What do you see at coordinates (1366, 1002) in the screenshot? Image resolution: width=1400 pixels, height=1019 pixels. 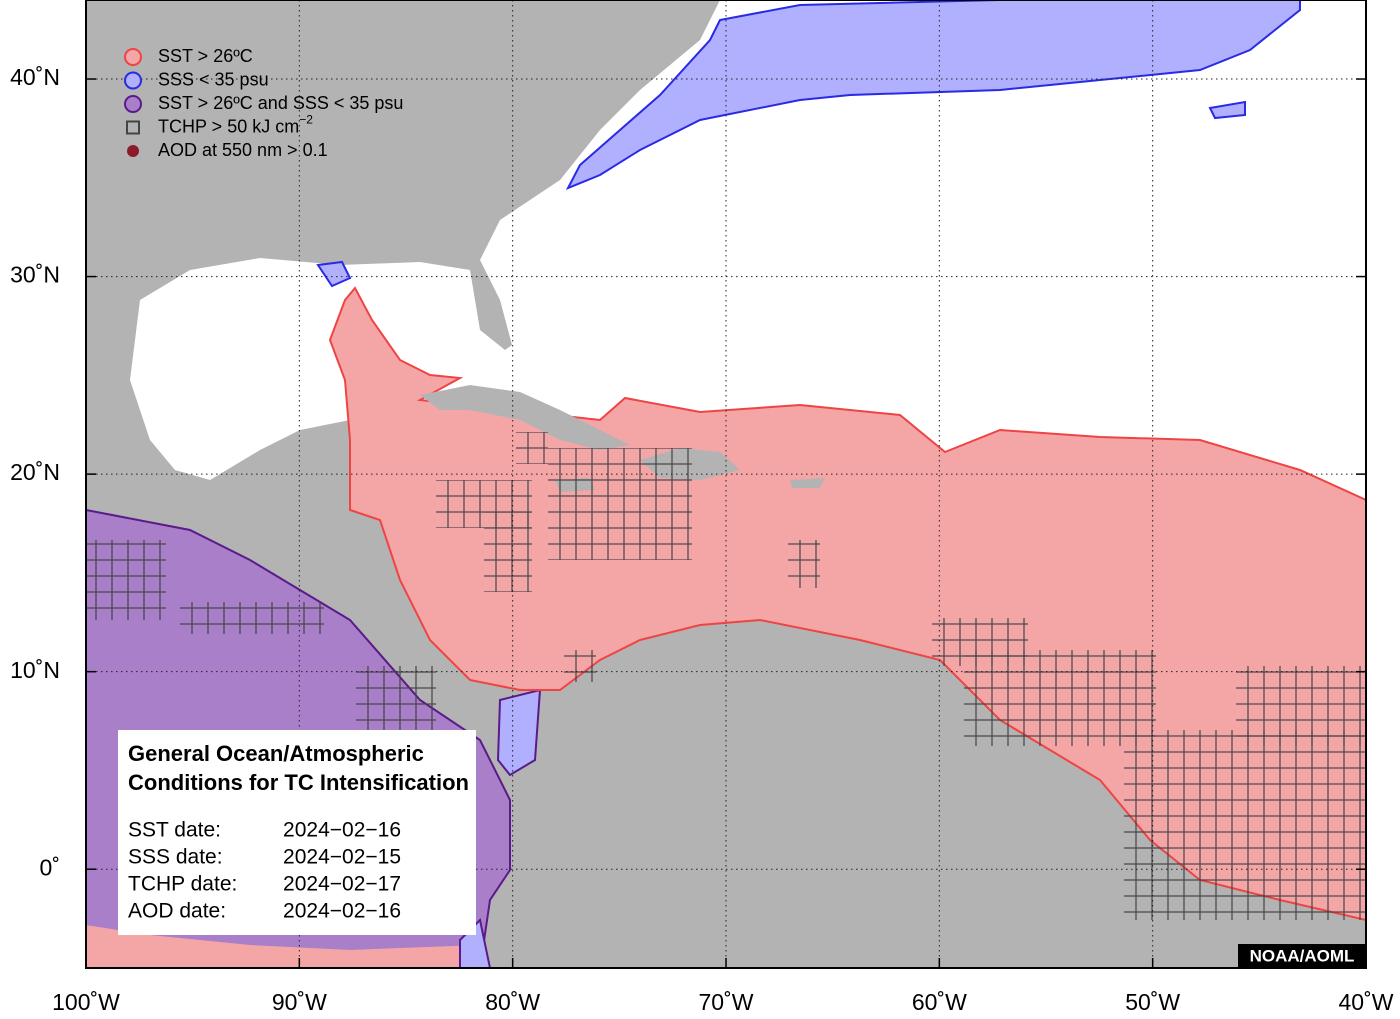 I see `x-tick-label: 40˚W` at bounding box center [1366, 1002].